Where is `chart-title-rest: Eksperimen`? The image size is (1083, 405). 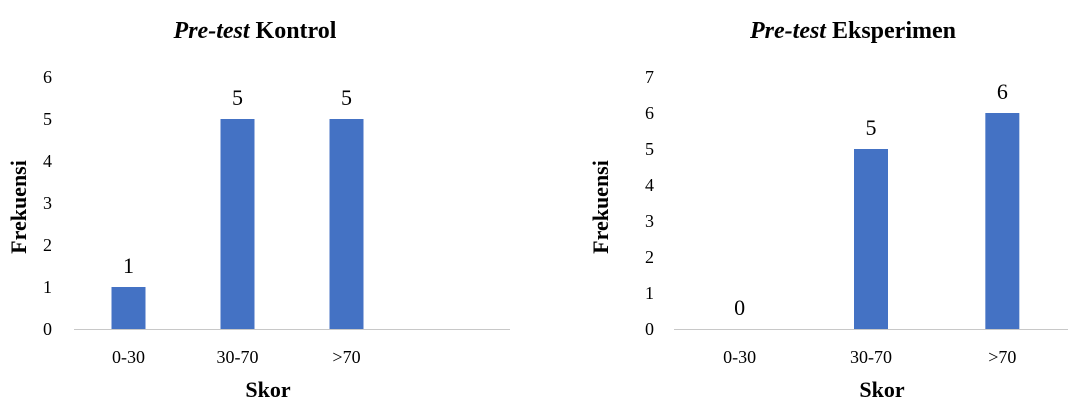 chart-title-rest: Eksperimen is located at coordinates (894, 31).